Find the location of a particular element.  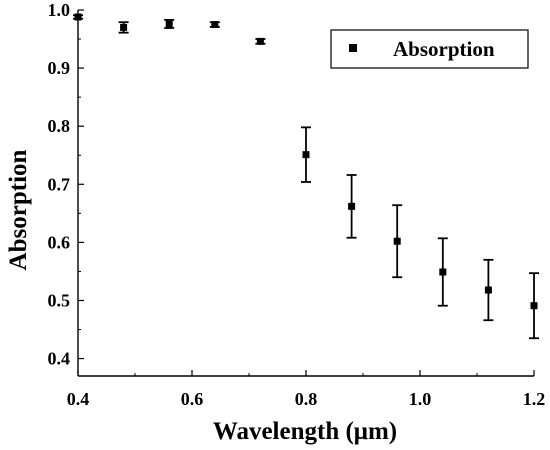

legend: Absorption is located at coordinates (429, 49).